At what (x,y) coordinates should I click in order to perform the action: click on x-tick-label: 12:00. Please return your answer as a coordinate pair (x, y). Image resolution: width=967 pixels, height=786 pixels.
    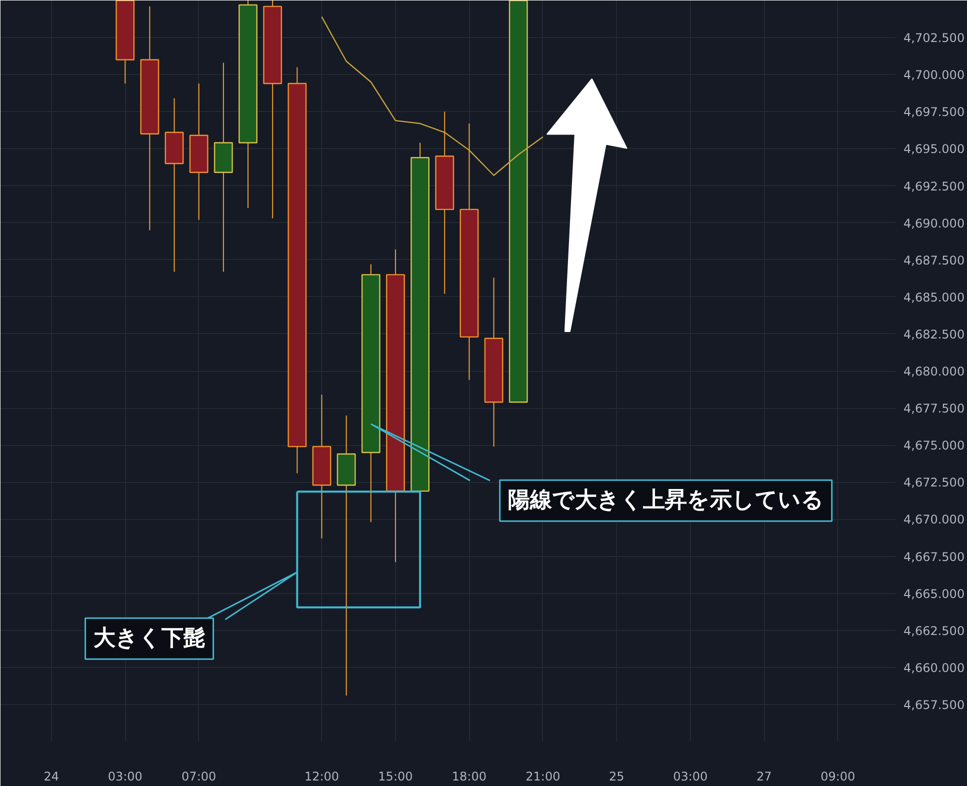
    Looking at the image, I should click on (322, 777).